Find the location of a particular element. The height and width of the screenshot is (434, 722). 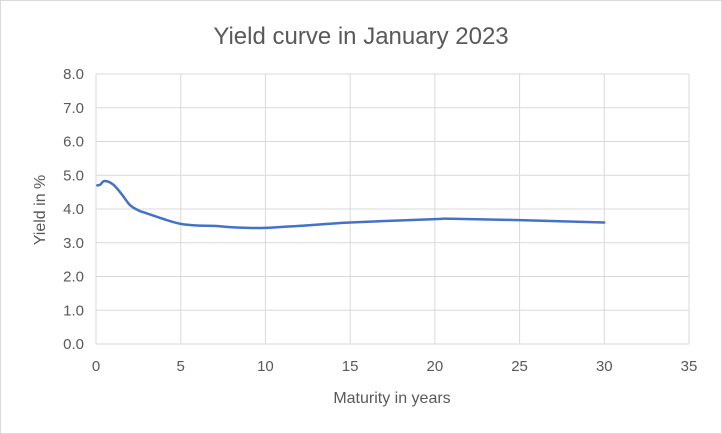

x-tick-label-0: 0 is located at coordinates (96, 366).